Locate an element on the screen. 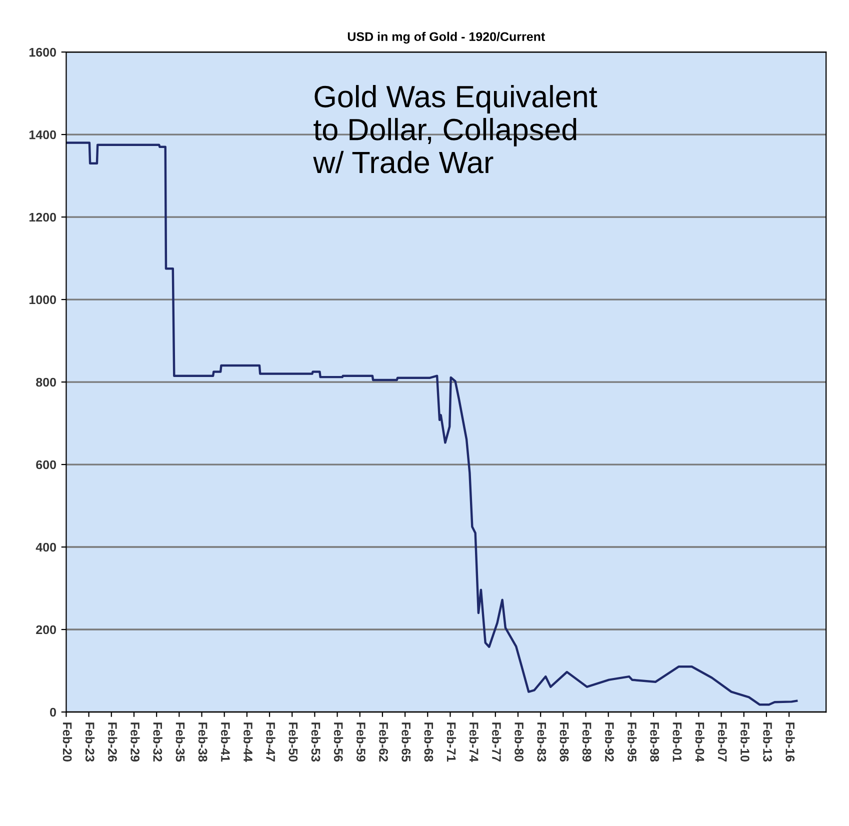 Image resolution: width=849 pixels, height=826 pixels. x-tick-label: Feb-77 is located at coordinates (497, 742).